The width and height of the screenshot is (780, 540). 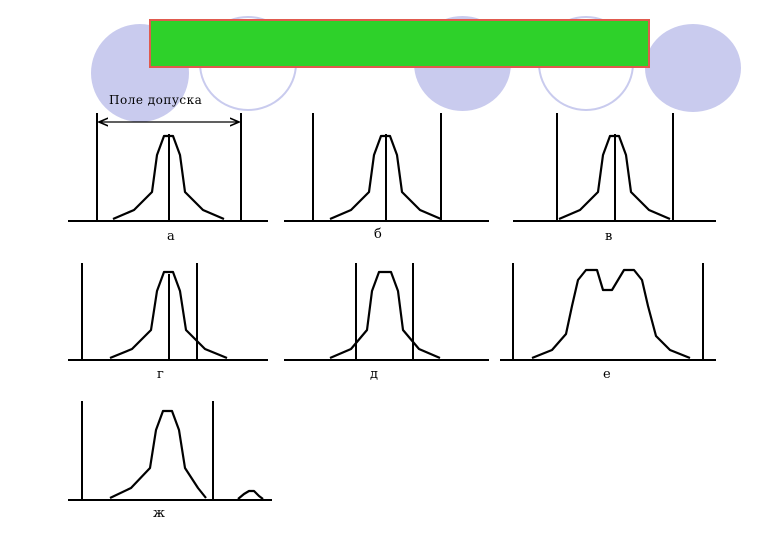 What do you see at coordinates (609, 236) in the screenshot?
I see `panel-label-v: в` at bounding box center [609, 236].